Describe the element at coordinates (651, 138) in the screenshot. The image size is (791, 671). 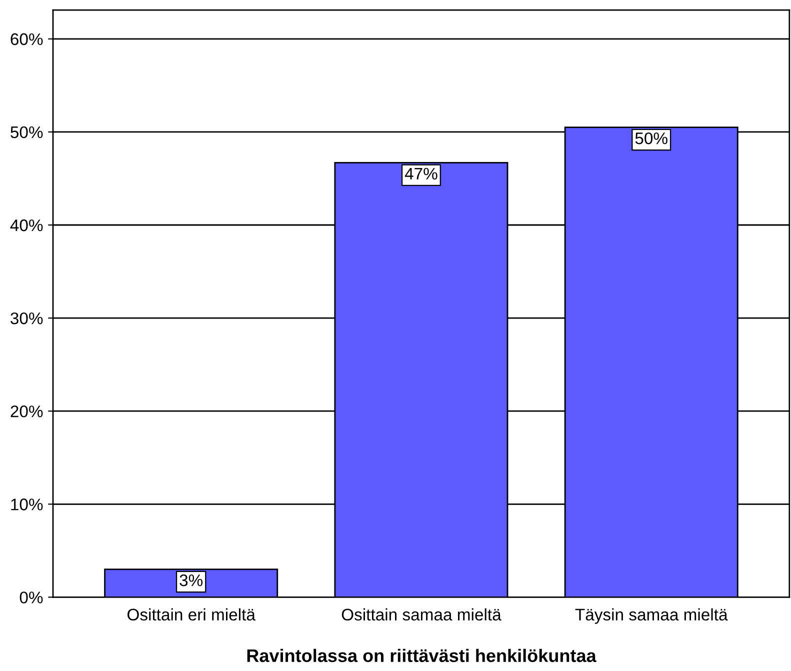
I see `data-label: 50%` at that location.